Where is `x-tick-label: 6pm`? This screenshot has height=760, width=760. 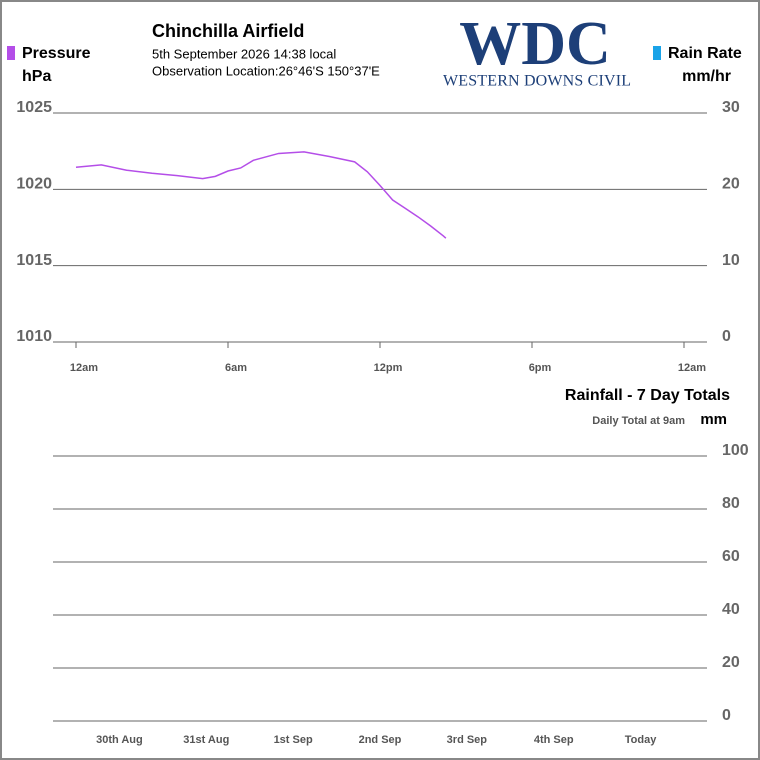
x-tick-label: 6pm is located at coordinates (540, 368).